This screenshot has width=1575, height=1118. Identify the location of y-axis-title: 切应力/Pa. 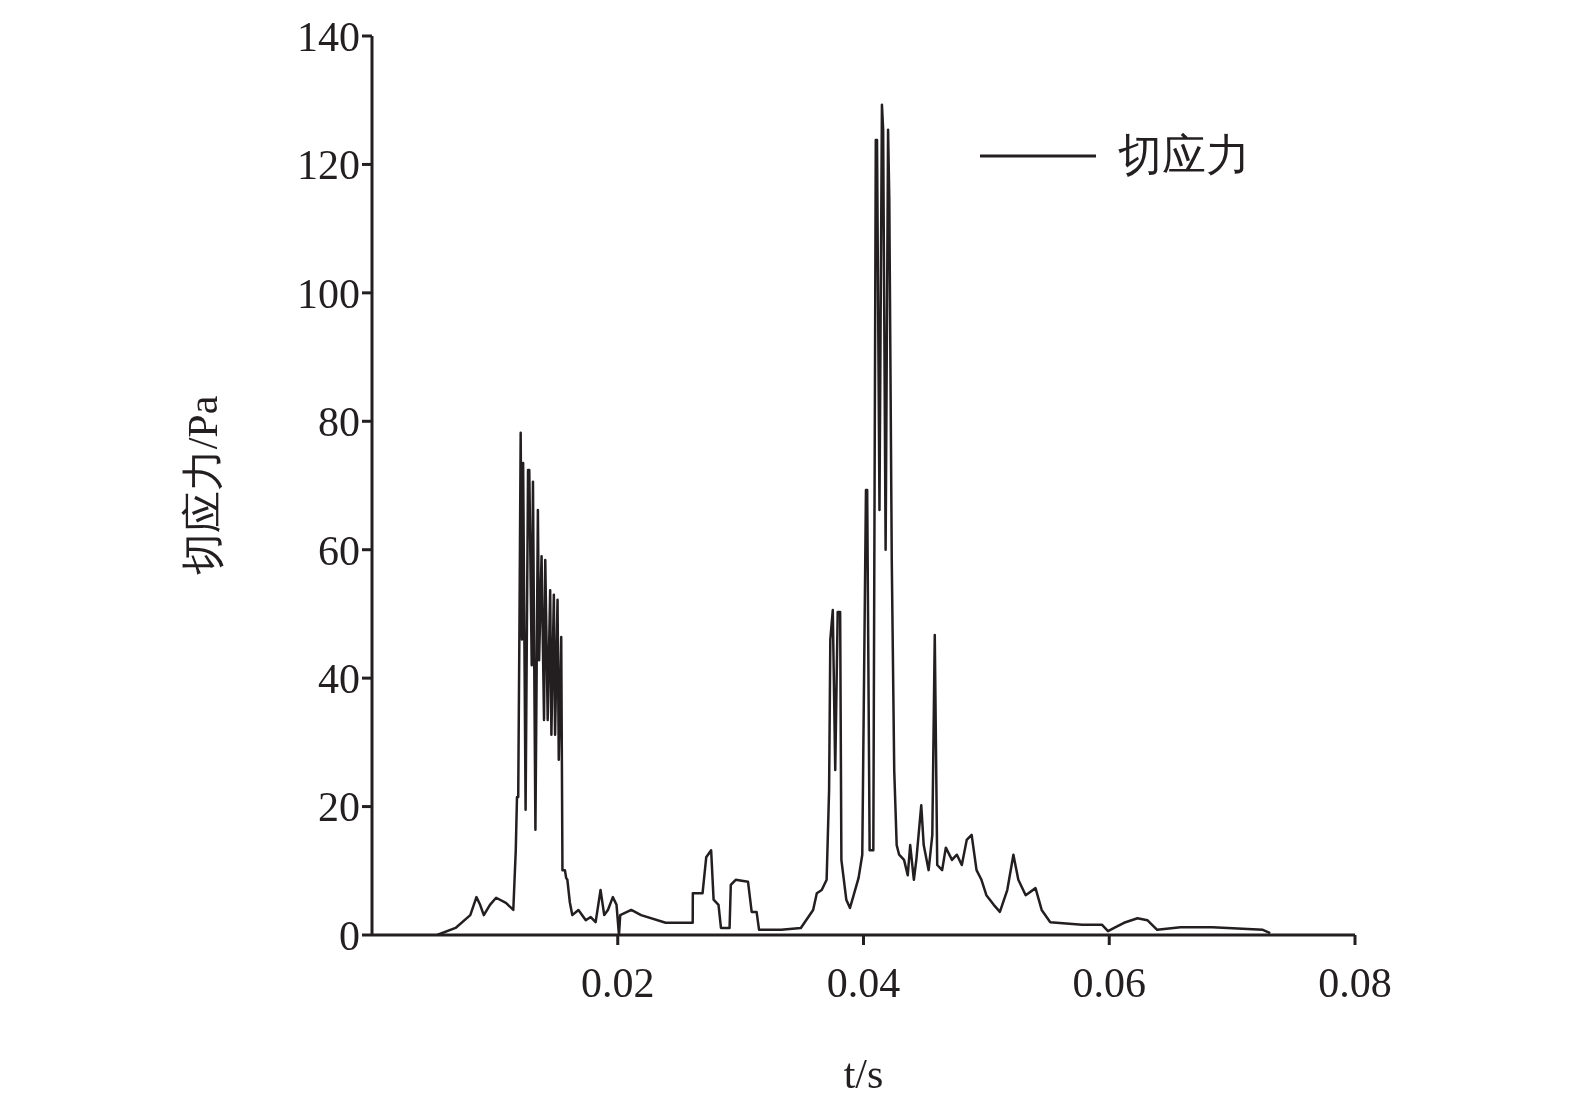
(202, 485).